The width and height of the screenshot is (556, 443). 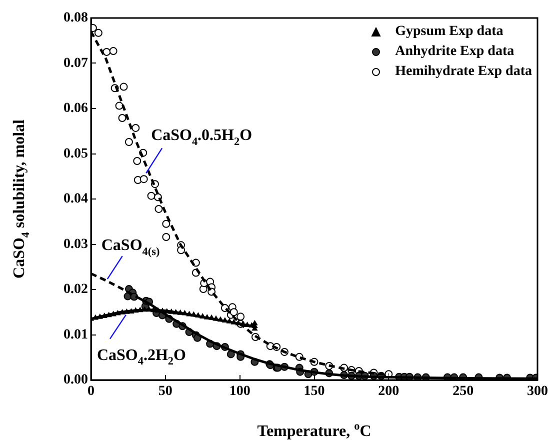 I want to click on x-tick-label: 300, so click(x=537, y=392).